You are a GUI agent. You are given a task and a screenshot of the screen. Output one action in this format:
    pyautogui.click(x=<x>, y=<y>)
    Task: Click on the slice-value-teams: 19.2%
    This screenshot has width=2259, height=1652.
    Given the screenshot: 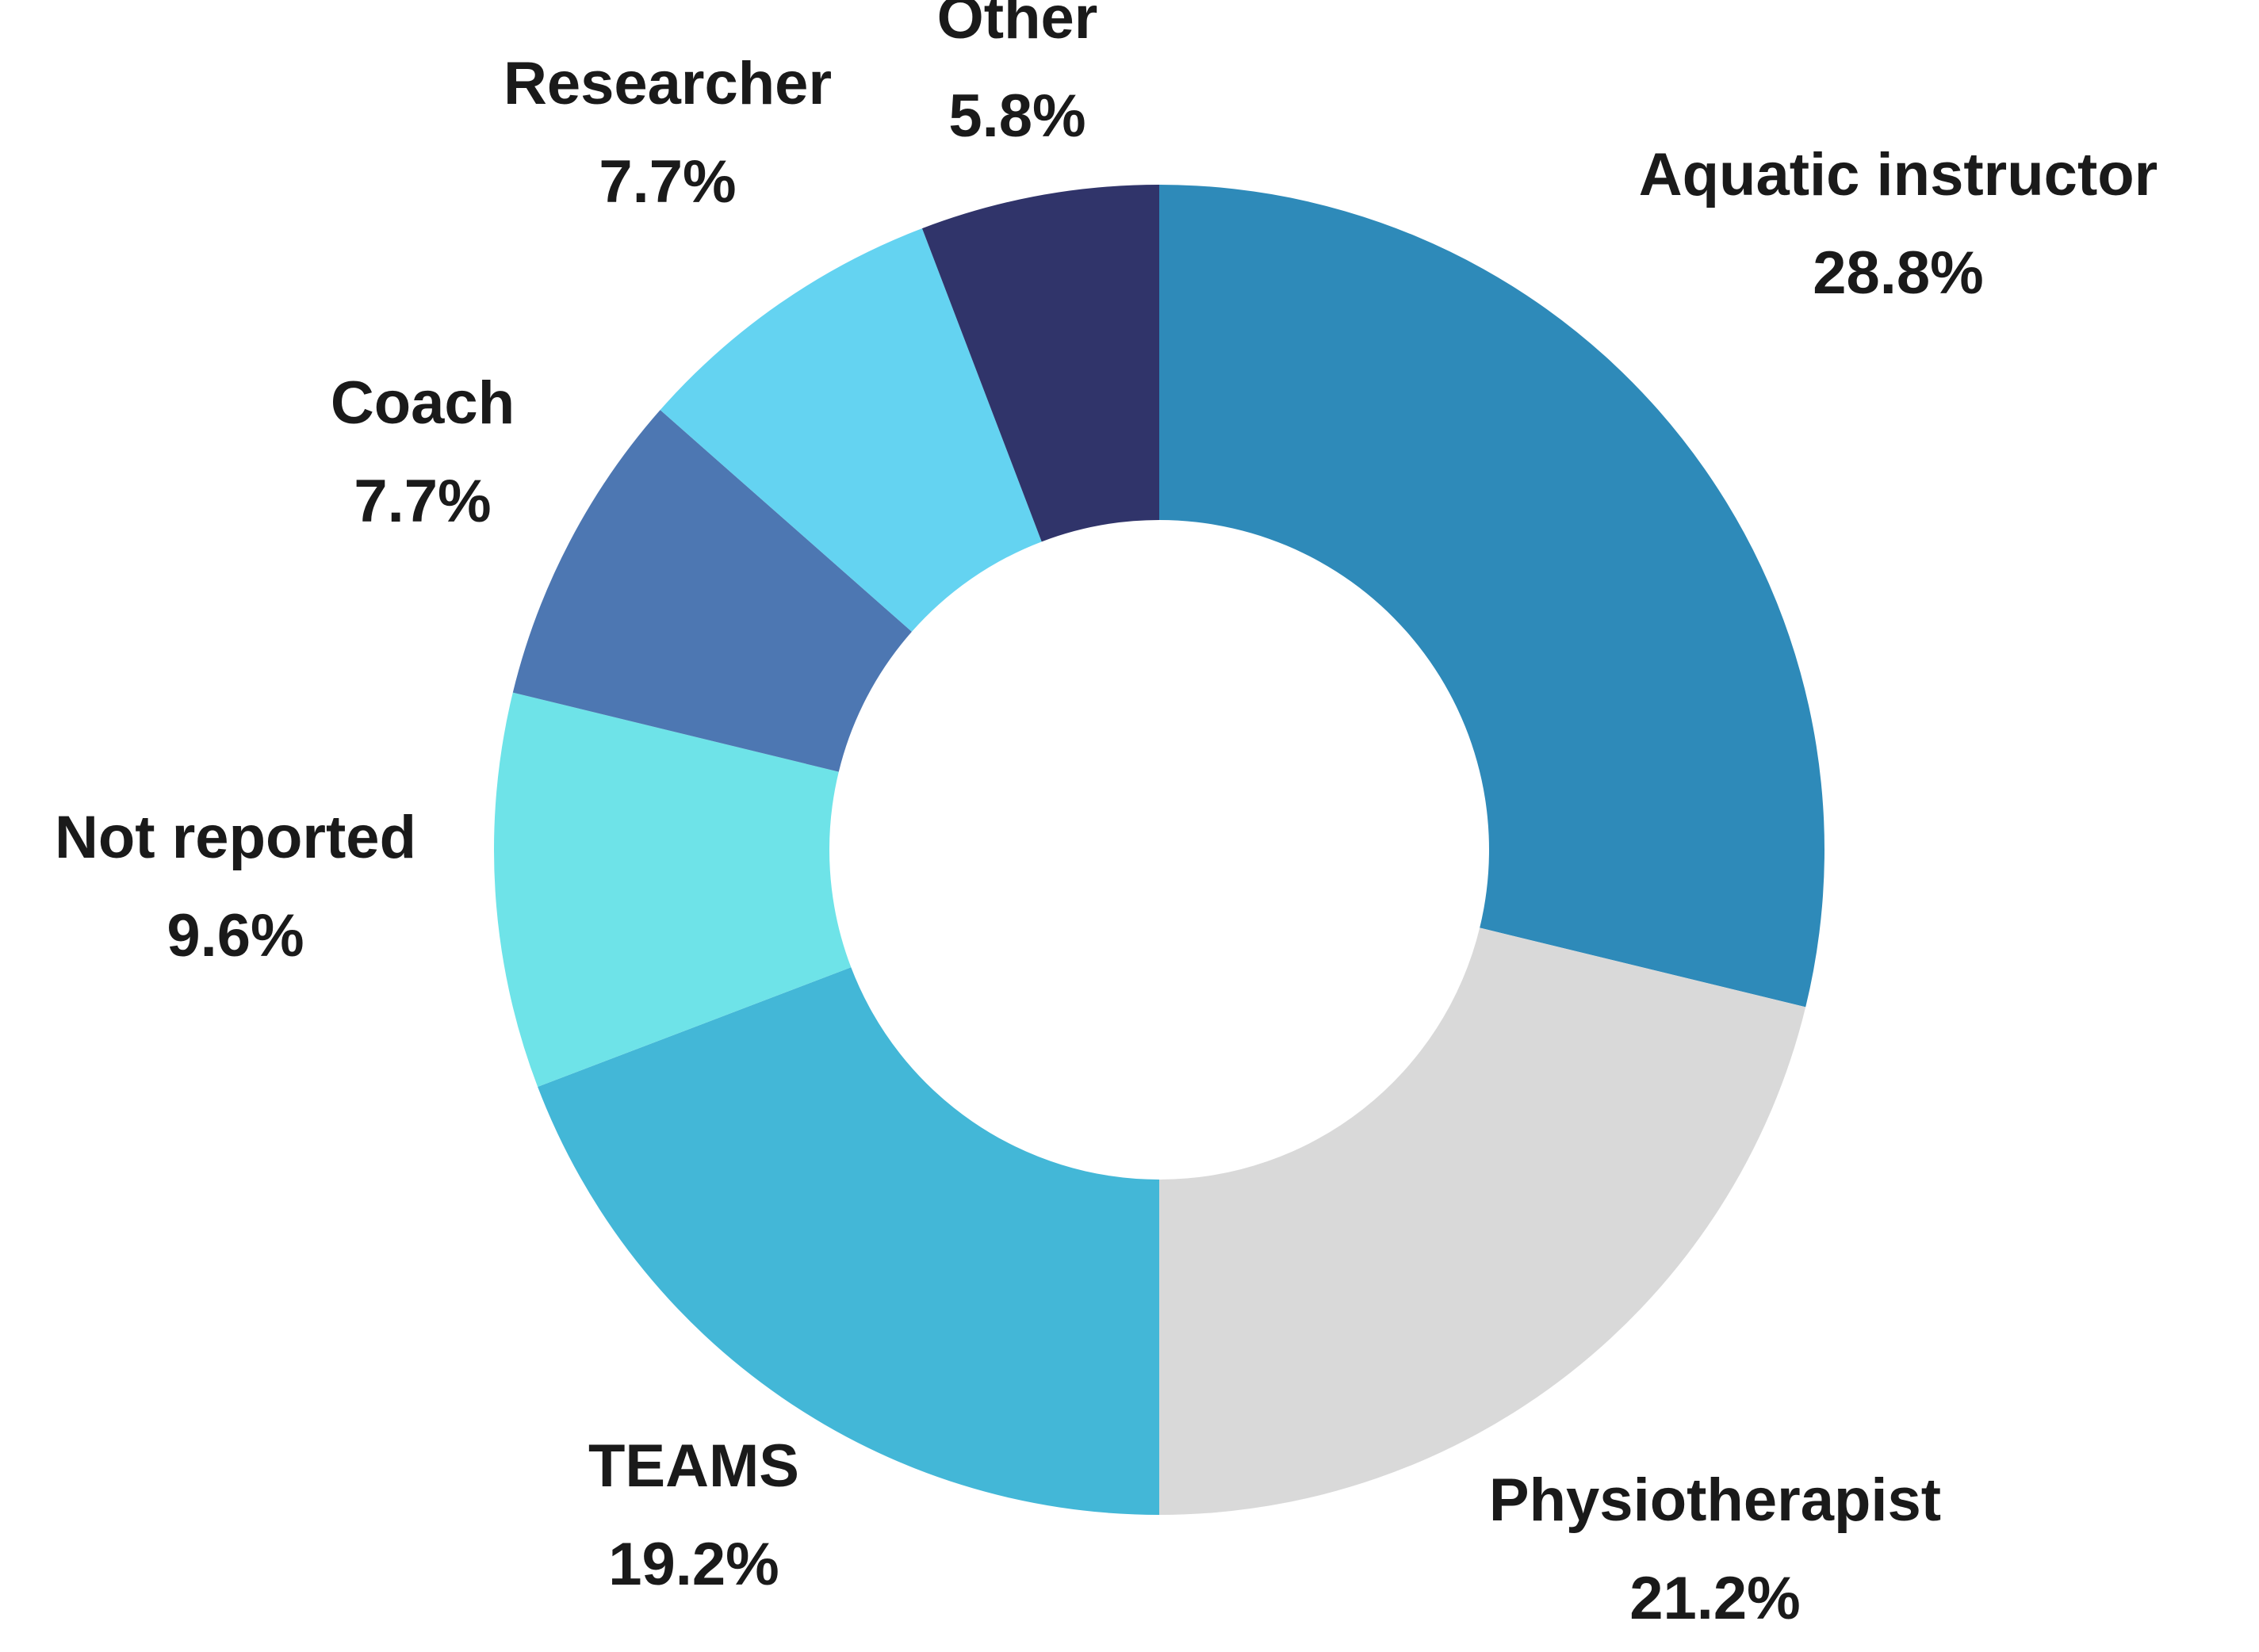 What is the action you would take?
    pyautogui.click(x=693, y=1565)
    